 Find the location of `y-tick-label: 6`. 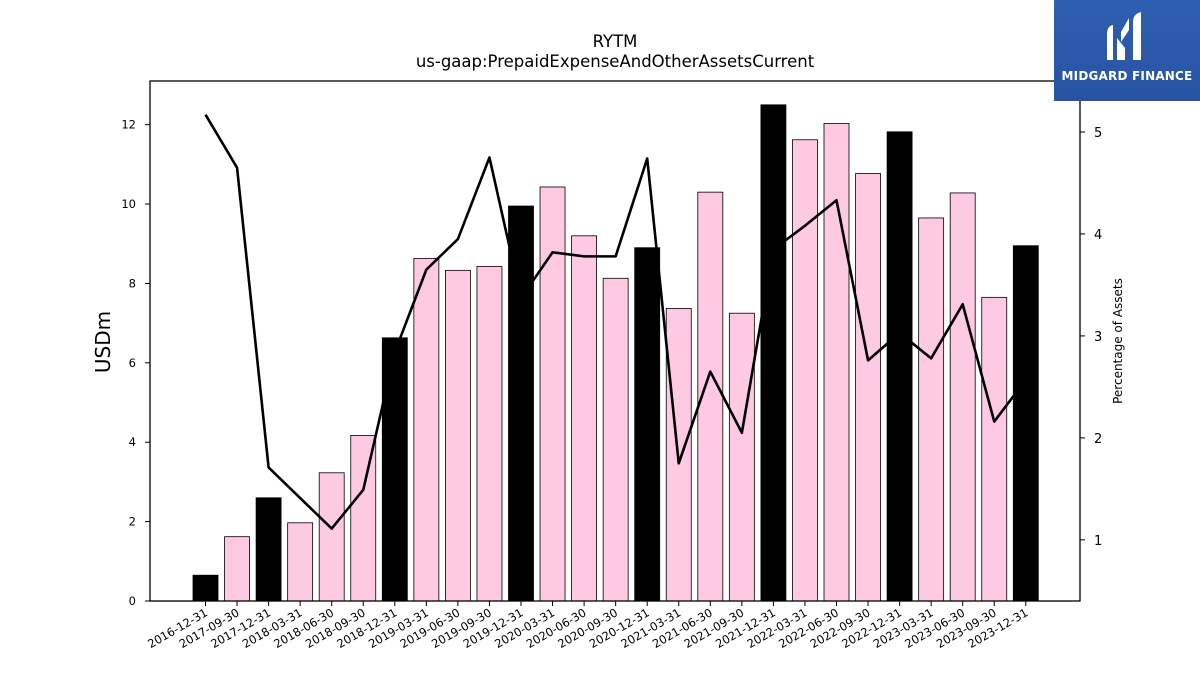

y-tick-label: 6 is located at coordinates (132, 363).